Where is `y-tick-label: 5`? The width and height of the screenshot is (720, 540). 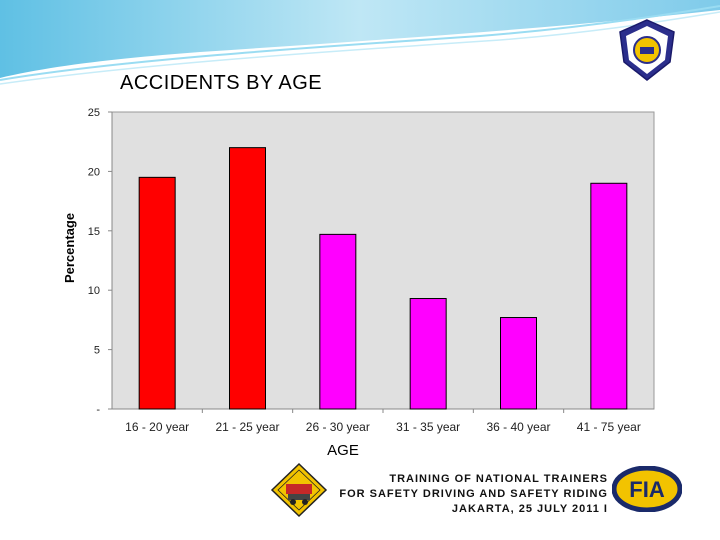
y-tick-label: 5 is located at coordinates (97, 351).